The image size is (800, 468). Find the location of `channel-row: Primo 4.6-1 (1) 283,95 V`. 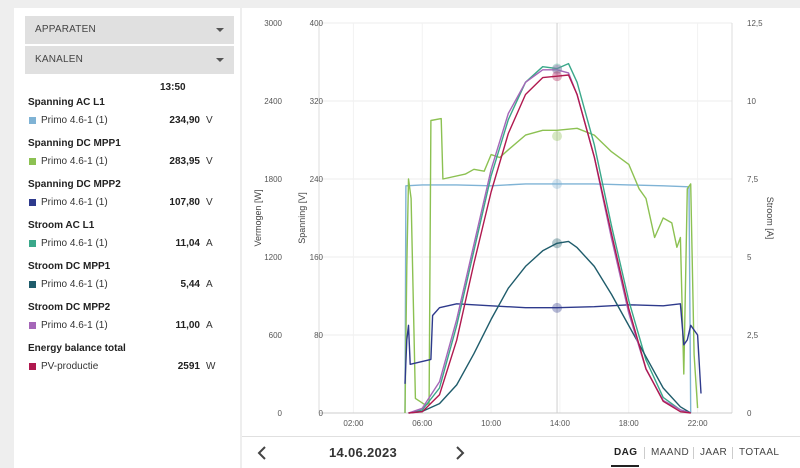

channel-row: Primo 4.6-1 (1) 283,95 V is located at coordinates (128, 164).